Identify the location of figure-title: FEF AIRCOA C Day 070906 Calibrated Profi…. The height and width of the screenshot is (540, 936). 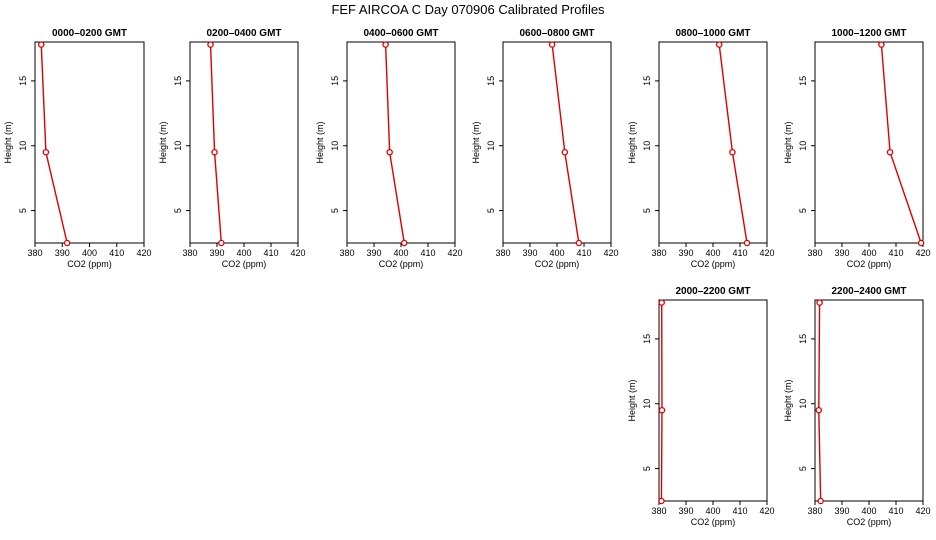
(468, 9).